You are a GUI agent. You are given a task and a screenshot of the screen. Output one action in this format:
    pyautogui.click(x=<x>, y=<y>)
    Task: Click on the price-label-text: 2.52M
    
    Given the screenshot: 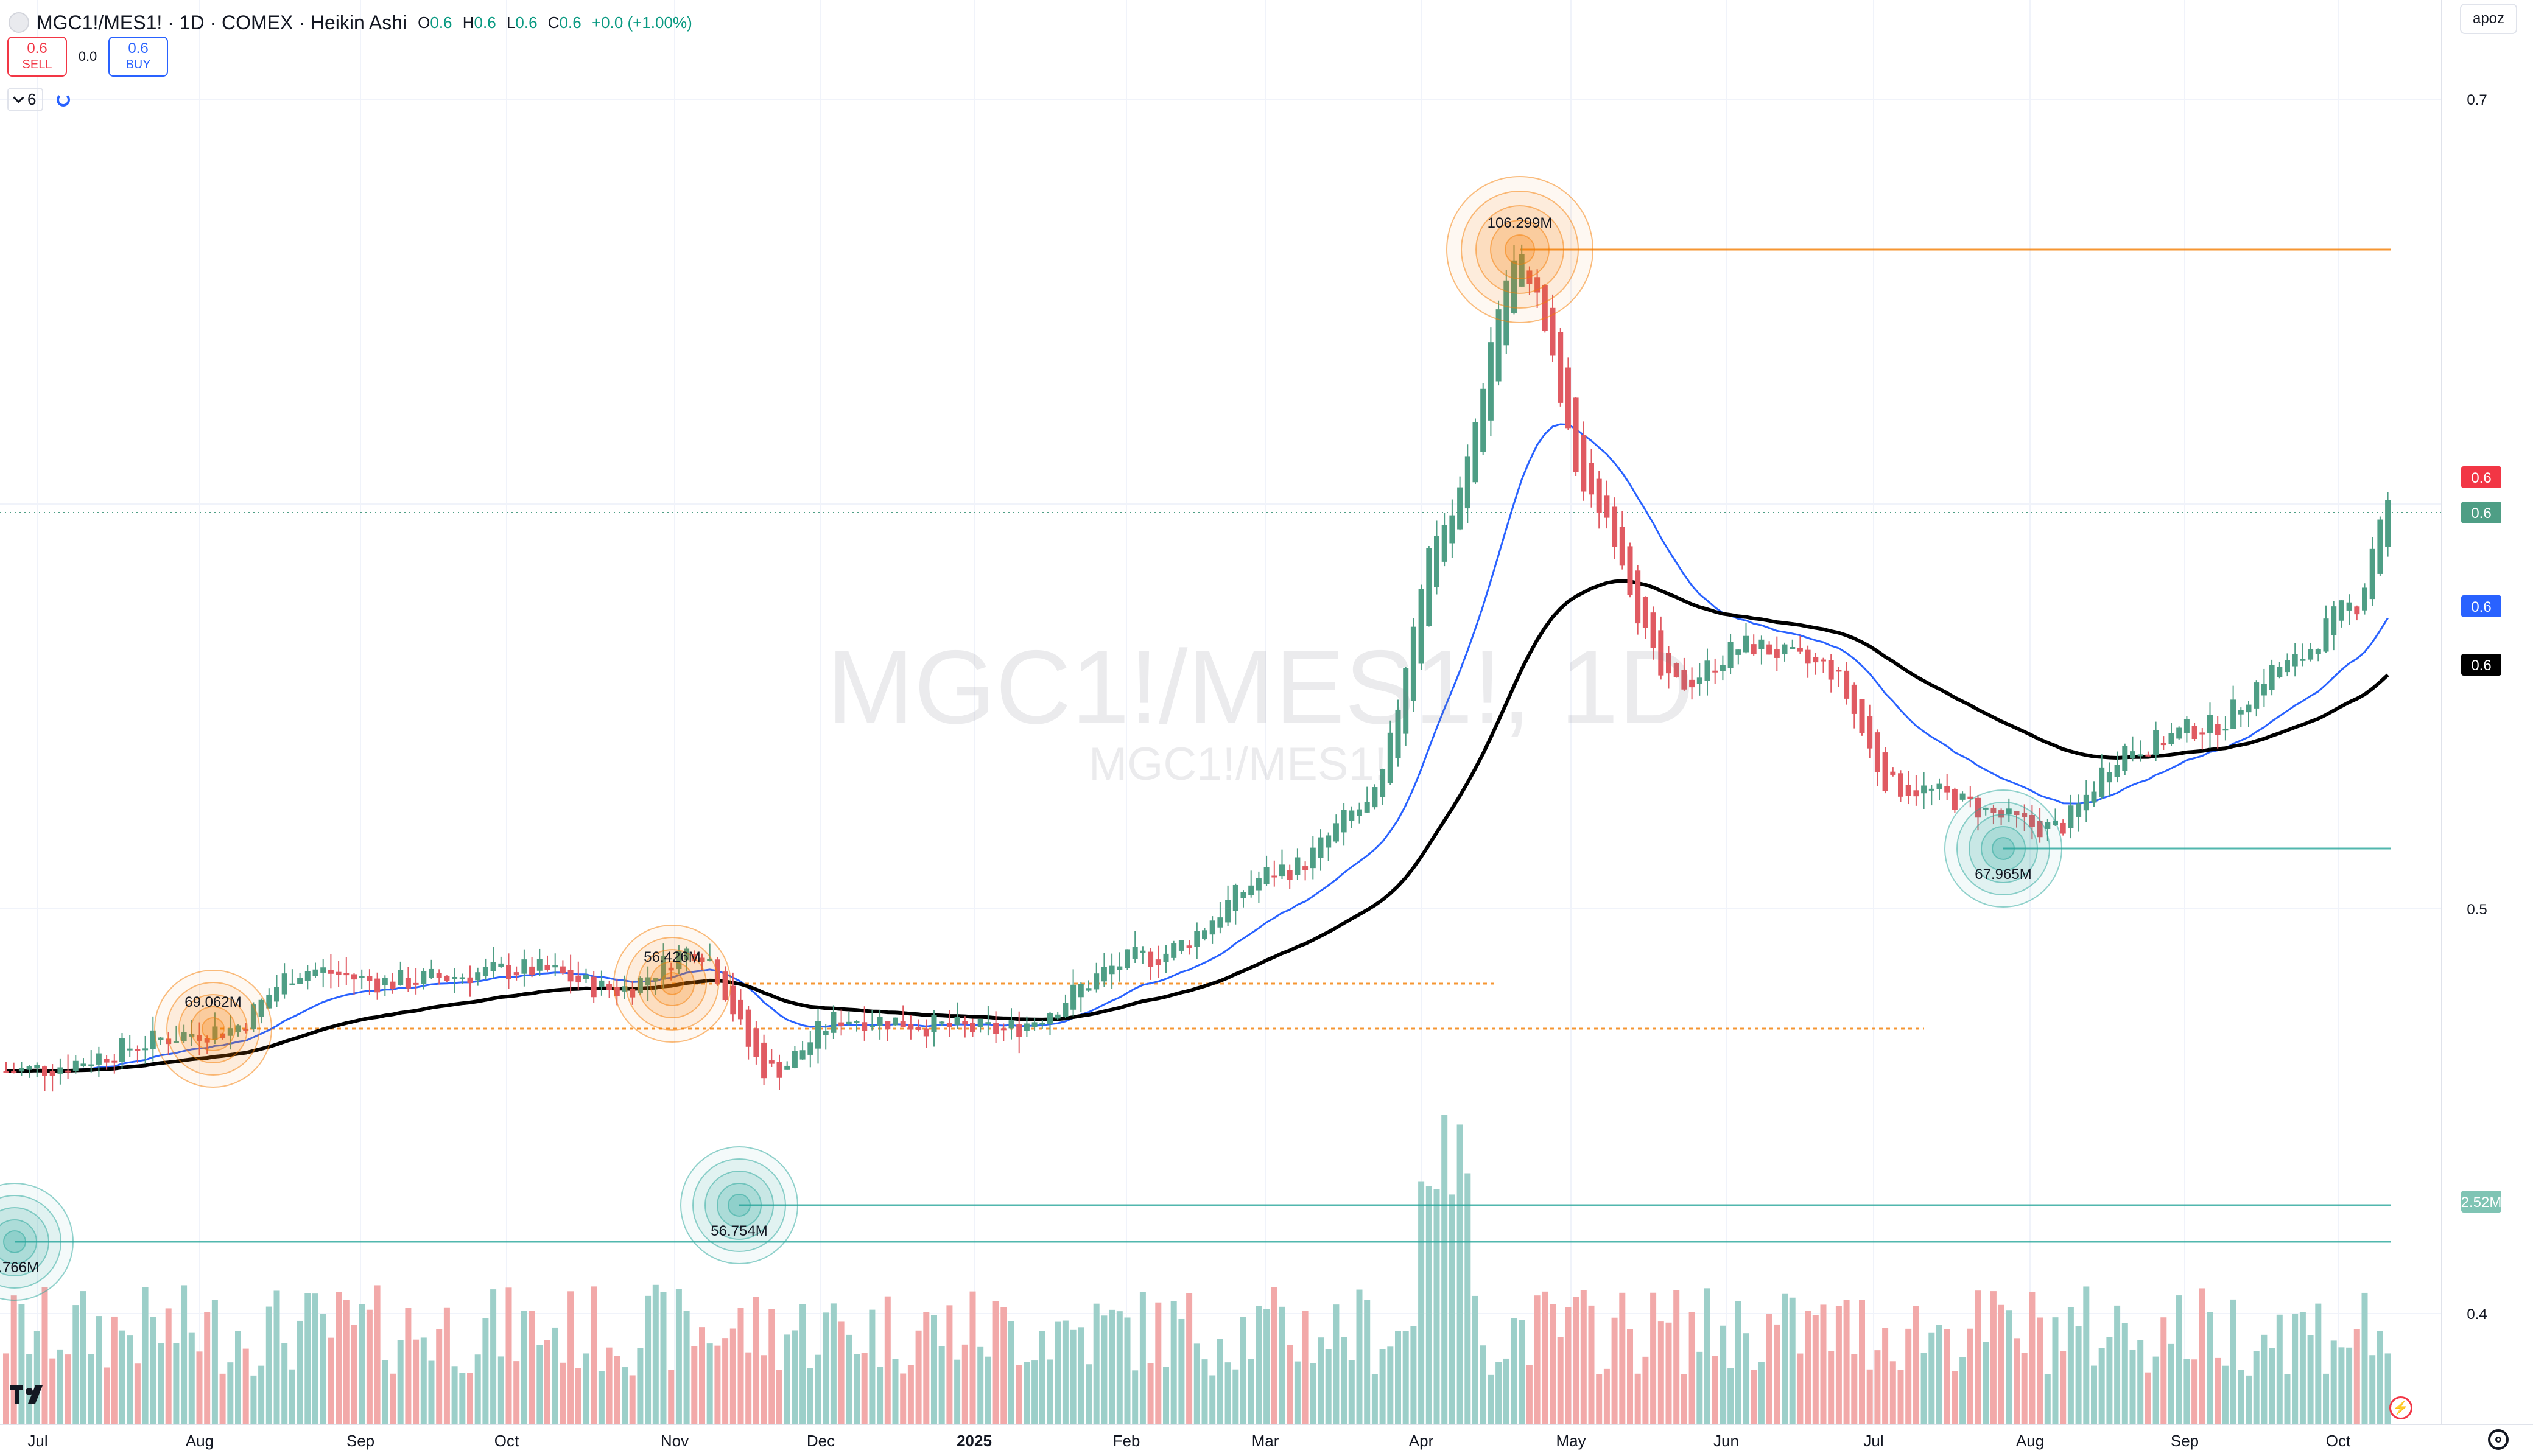 What is the action you would take?
    pyautogui.click(x=2481, y=1202)
    